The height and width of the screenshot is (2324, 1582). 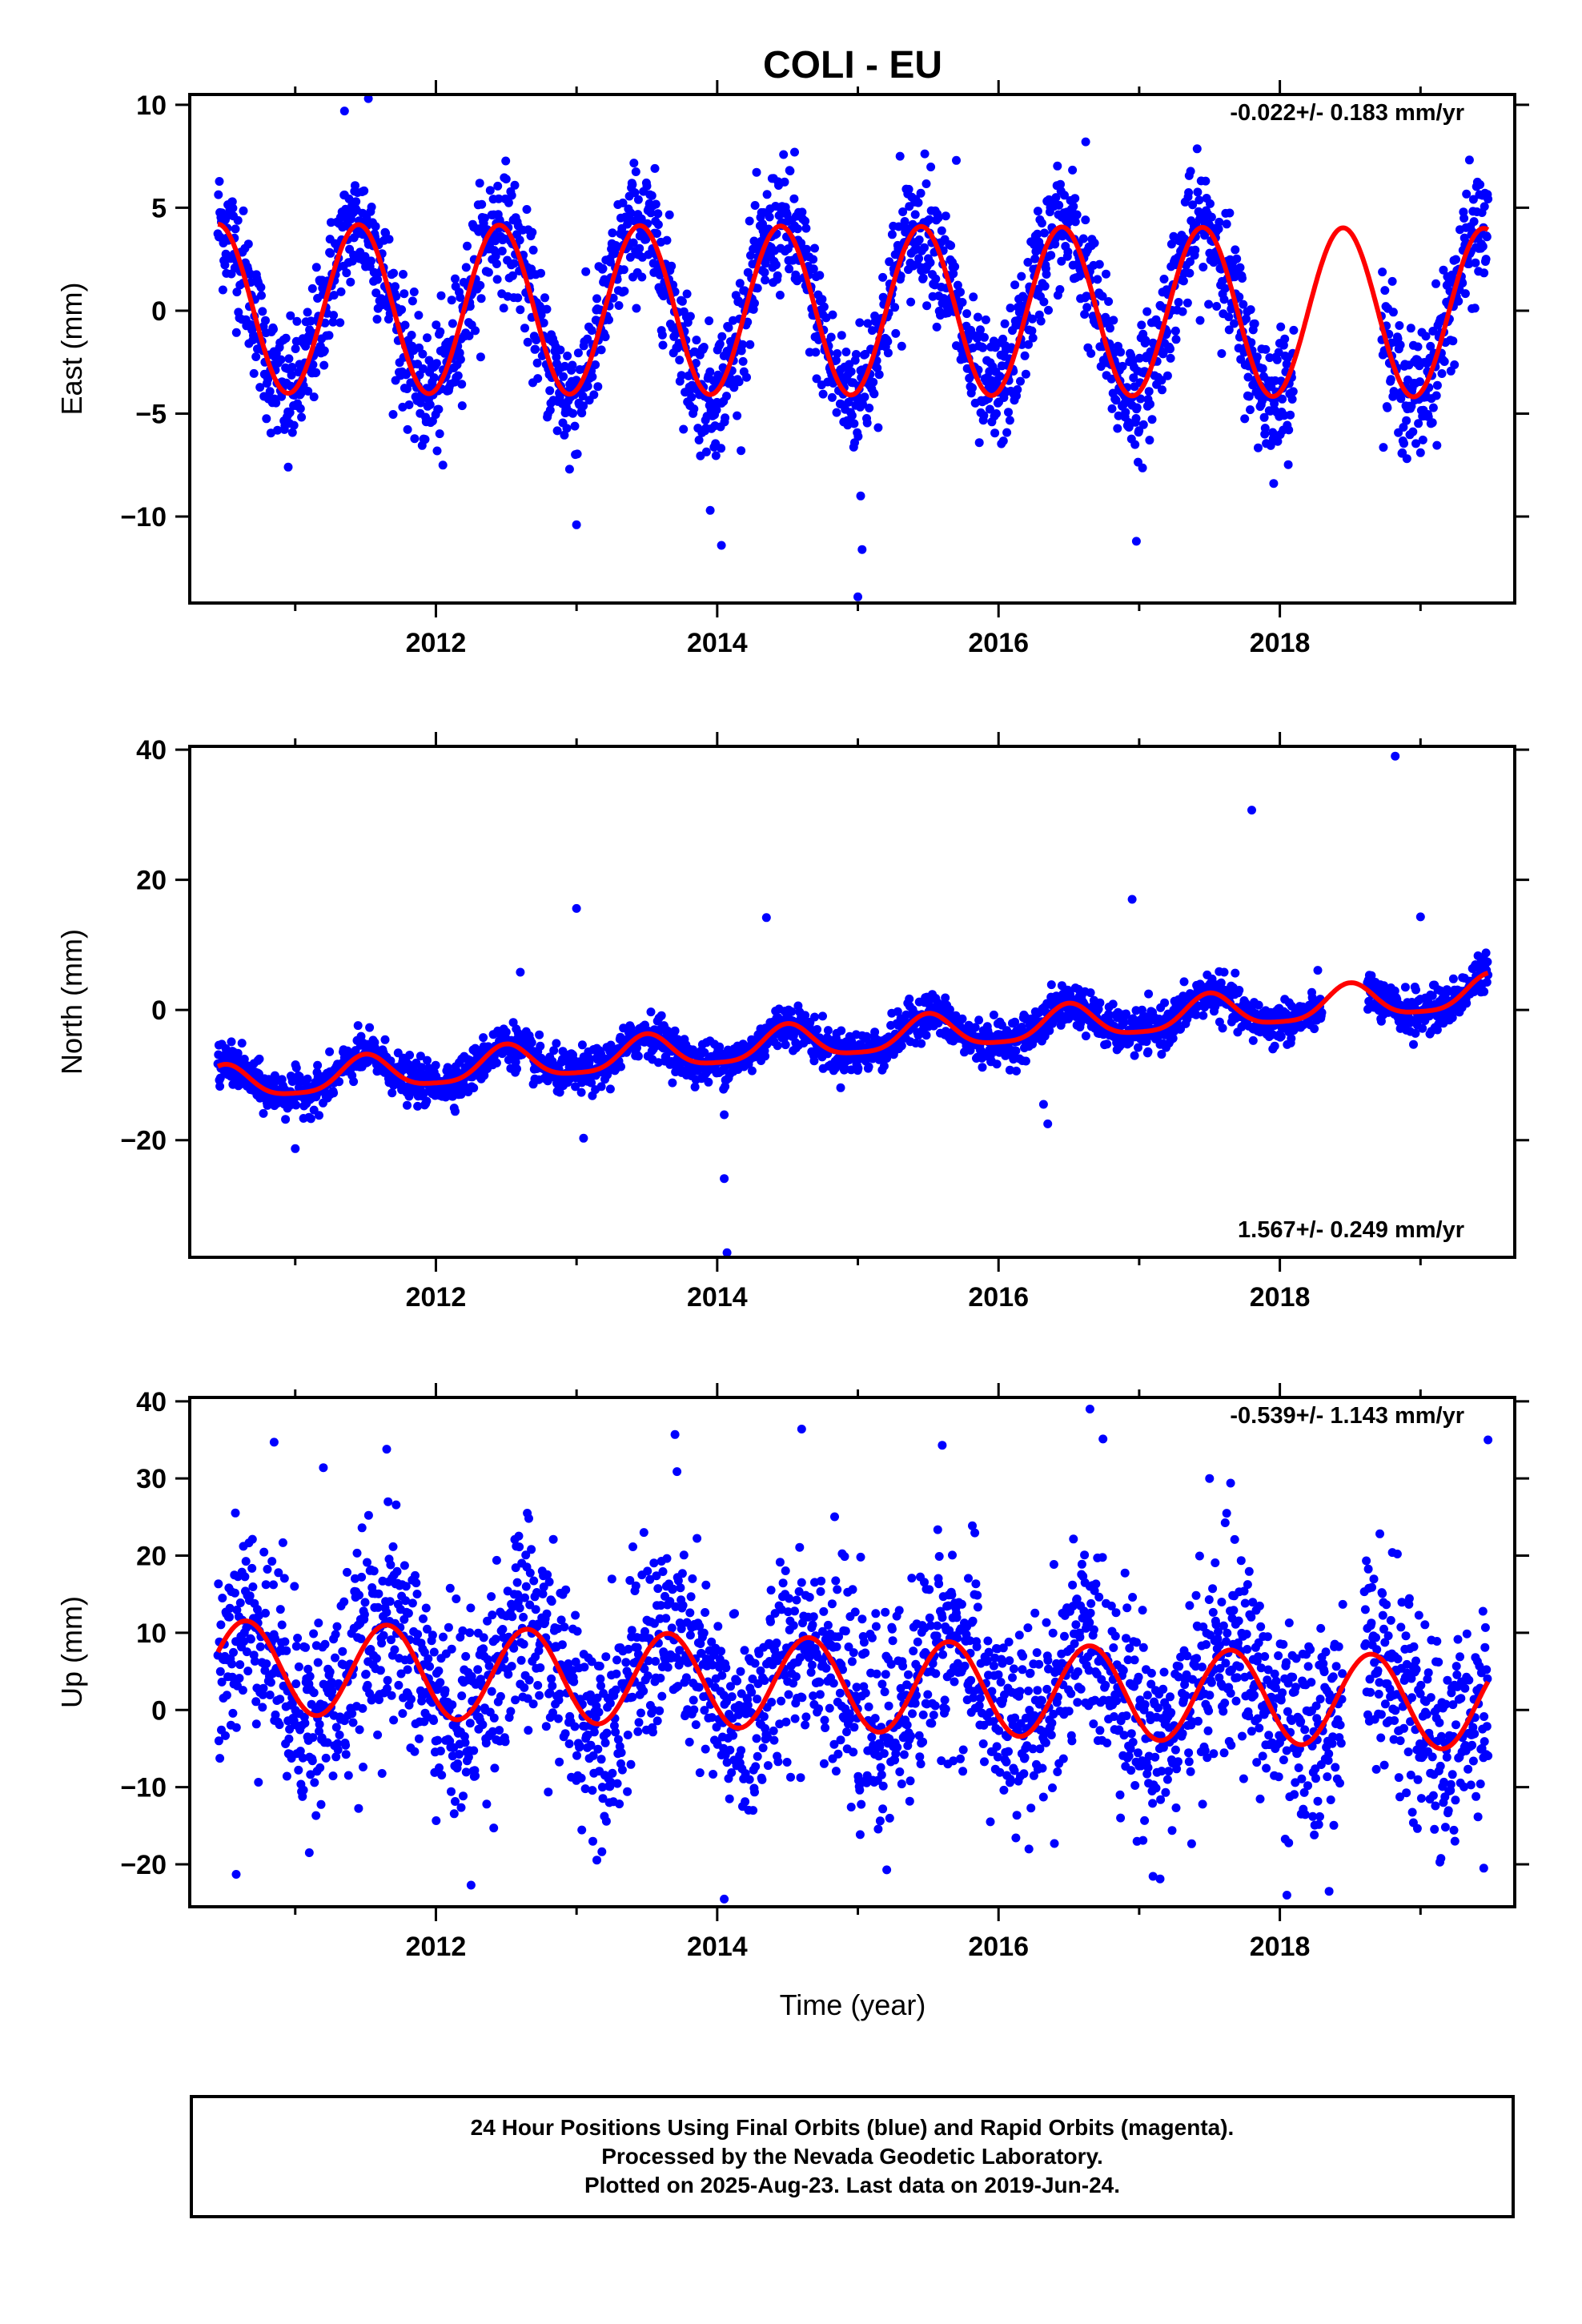 What do you see at coordinates (144, 517) in the screenshot?
I see `y-tick-label: −10` at bounding box center [144, 517].